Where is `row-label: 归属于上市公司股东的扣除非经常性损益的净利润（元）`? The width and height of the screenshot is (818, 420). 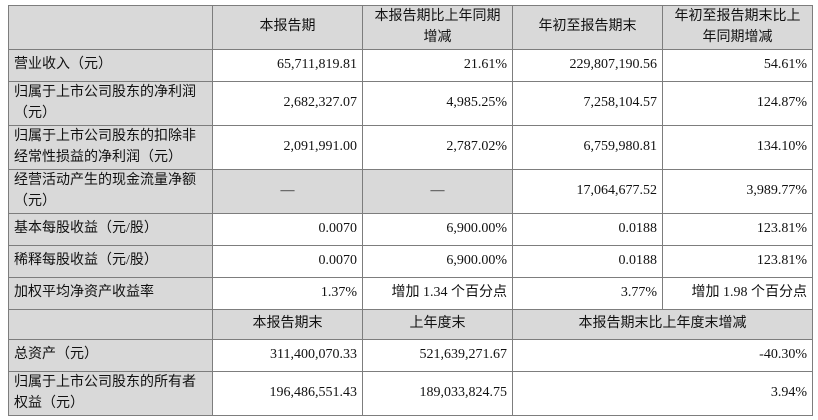 row-label: 归属于上市公司股东的扣除非经常性损益的净利润（元） is located at coordinates (110, 147).